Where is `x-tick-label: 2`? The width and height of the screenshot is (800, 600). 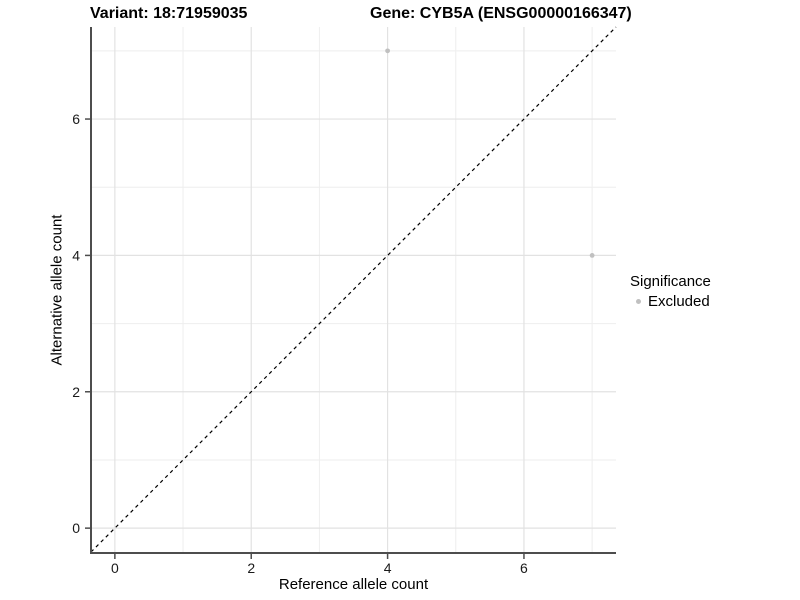 x-tick-label: 2 is located at coordinates (251, 568).